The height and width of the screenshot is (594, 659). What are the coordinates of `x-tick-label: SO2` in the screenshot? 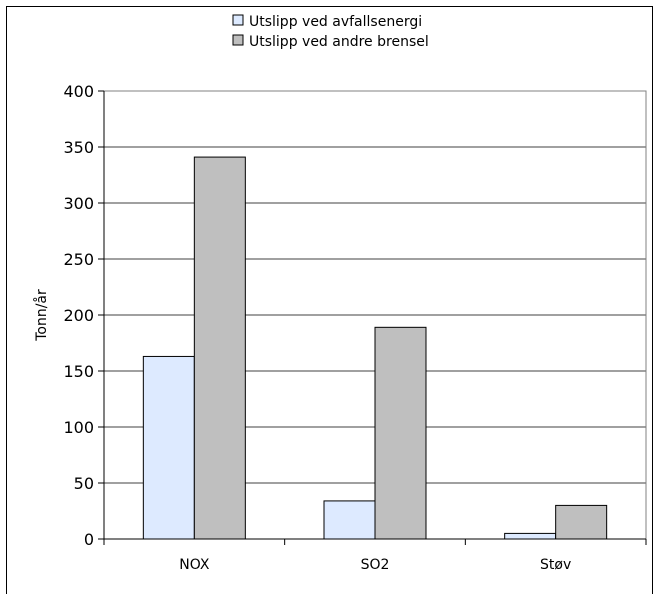 It's located at (375, 565).